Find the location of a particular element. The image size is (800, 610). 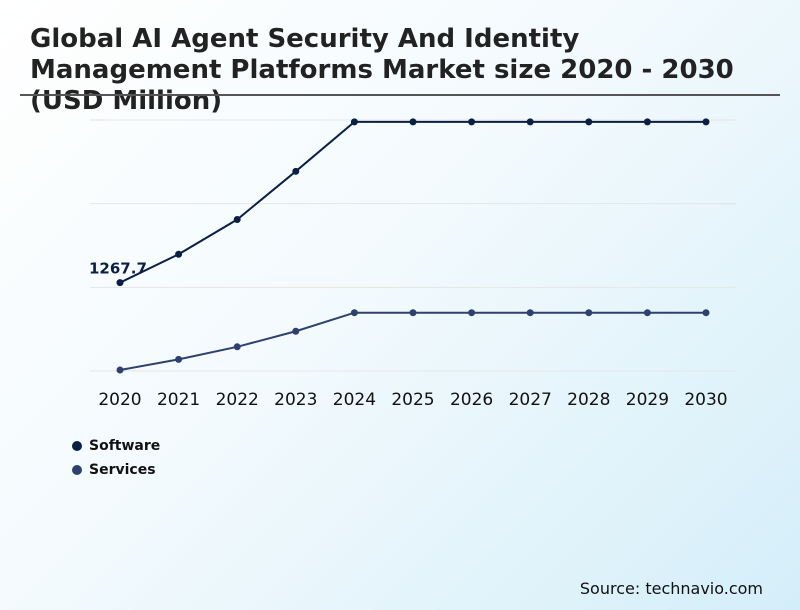

x-tick-label: 2027 is located at coordinates (530, 400).